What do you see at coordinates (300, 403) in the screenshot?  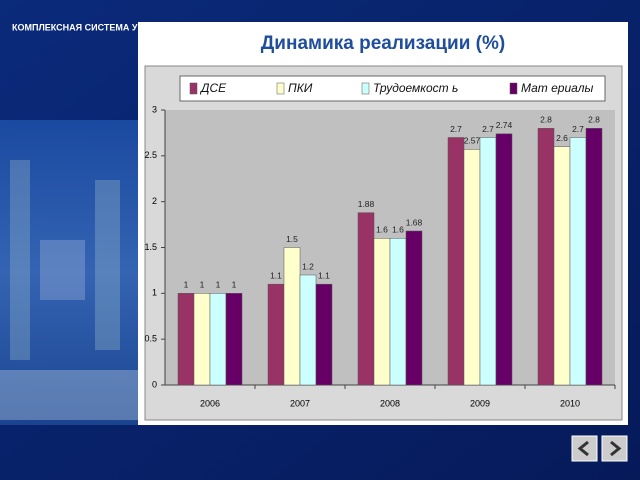 I see `x-tick-label: 2007` at bounding box center [300, 403].